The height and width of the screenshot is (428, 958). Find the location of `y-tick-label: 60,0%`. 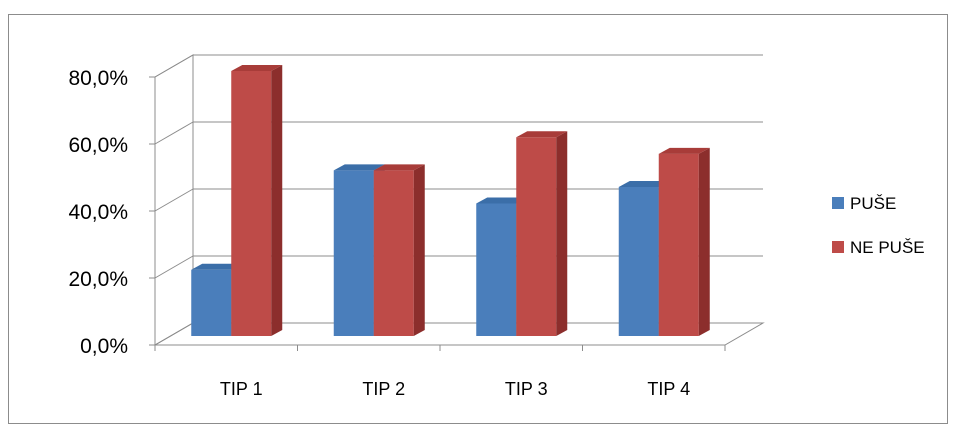

y-tick-label: 60,0% is located at coordinates (98, 145).